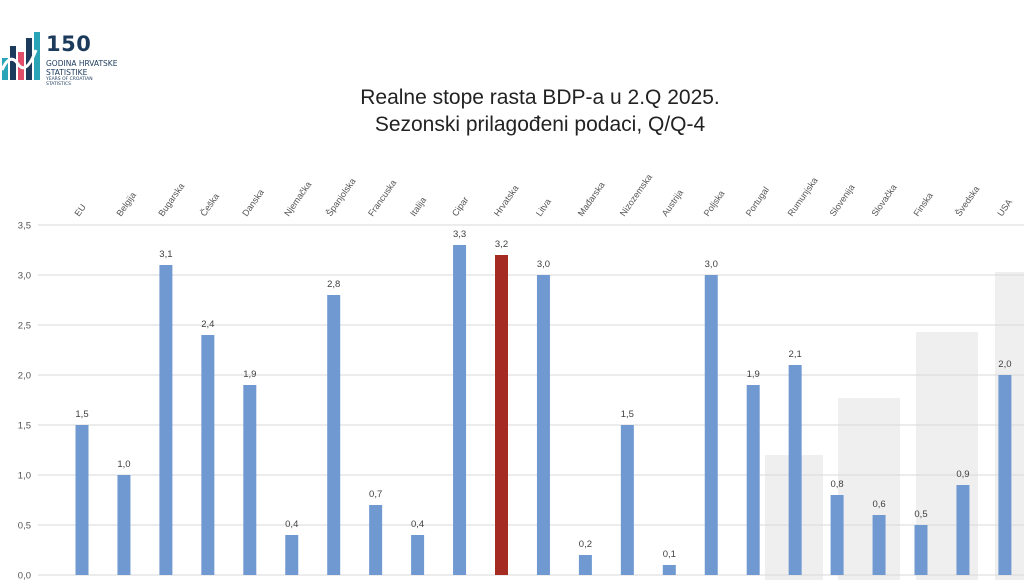 This screenshot has height=580, width=1024. I want to click on data-label: 0,2, so click(585, 544).